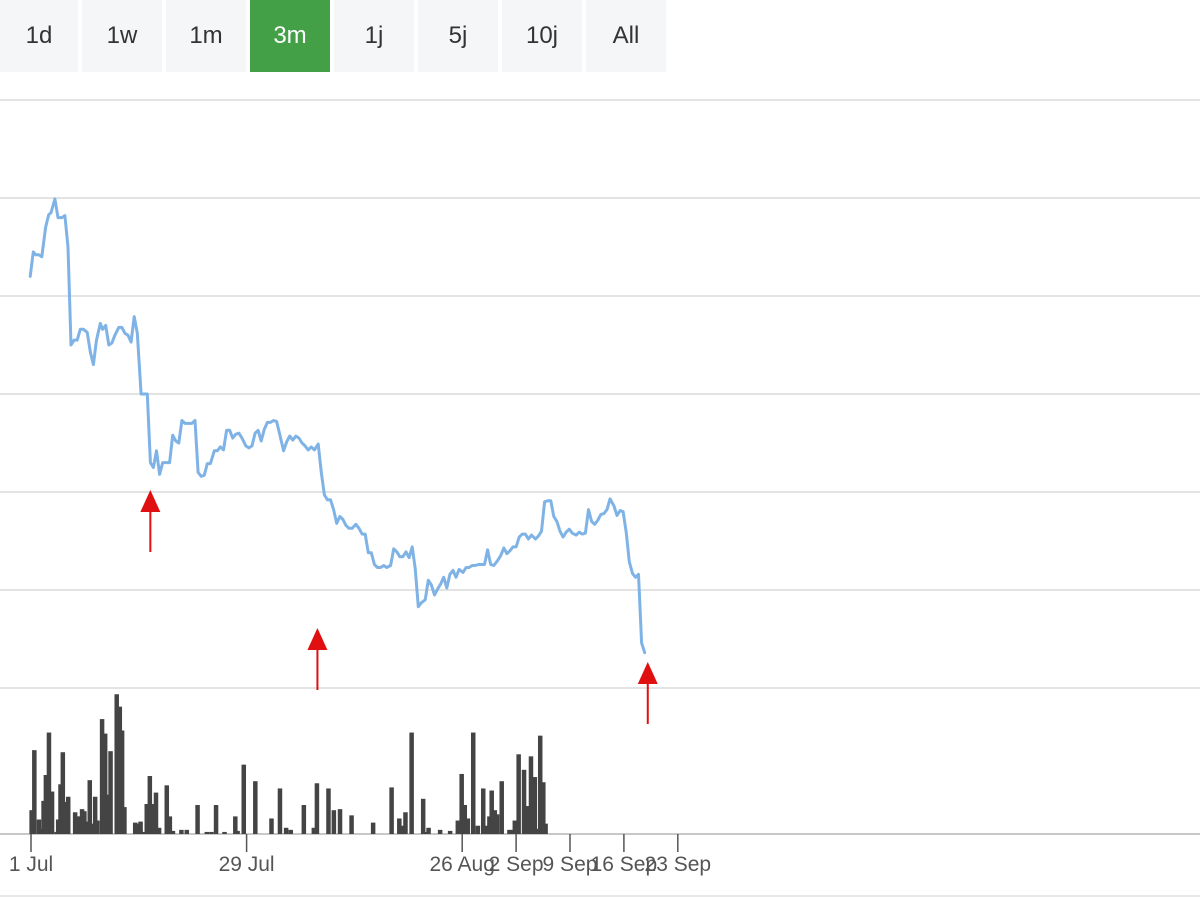 This screenshot has height=900, width=1200. Describe the element at coordinates (461, 864) in the screenshot. I see `x-tick-label: 26 Aug` at that location.